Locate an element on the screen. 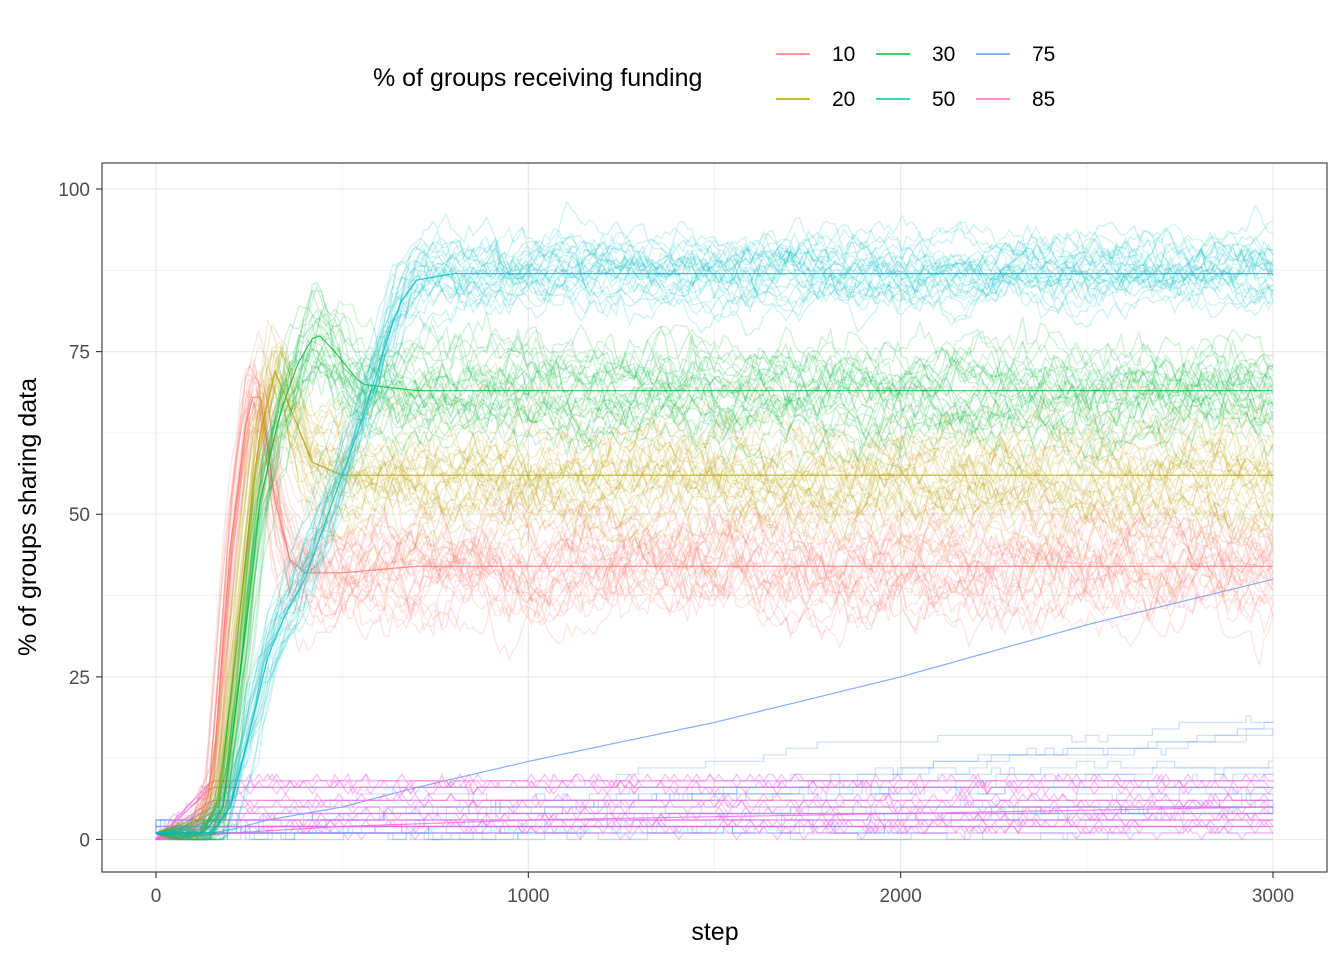  y-tick-label: 75 is located at coordinates (79, 353).